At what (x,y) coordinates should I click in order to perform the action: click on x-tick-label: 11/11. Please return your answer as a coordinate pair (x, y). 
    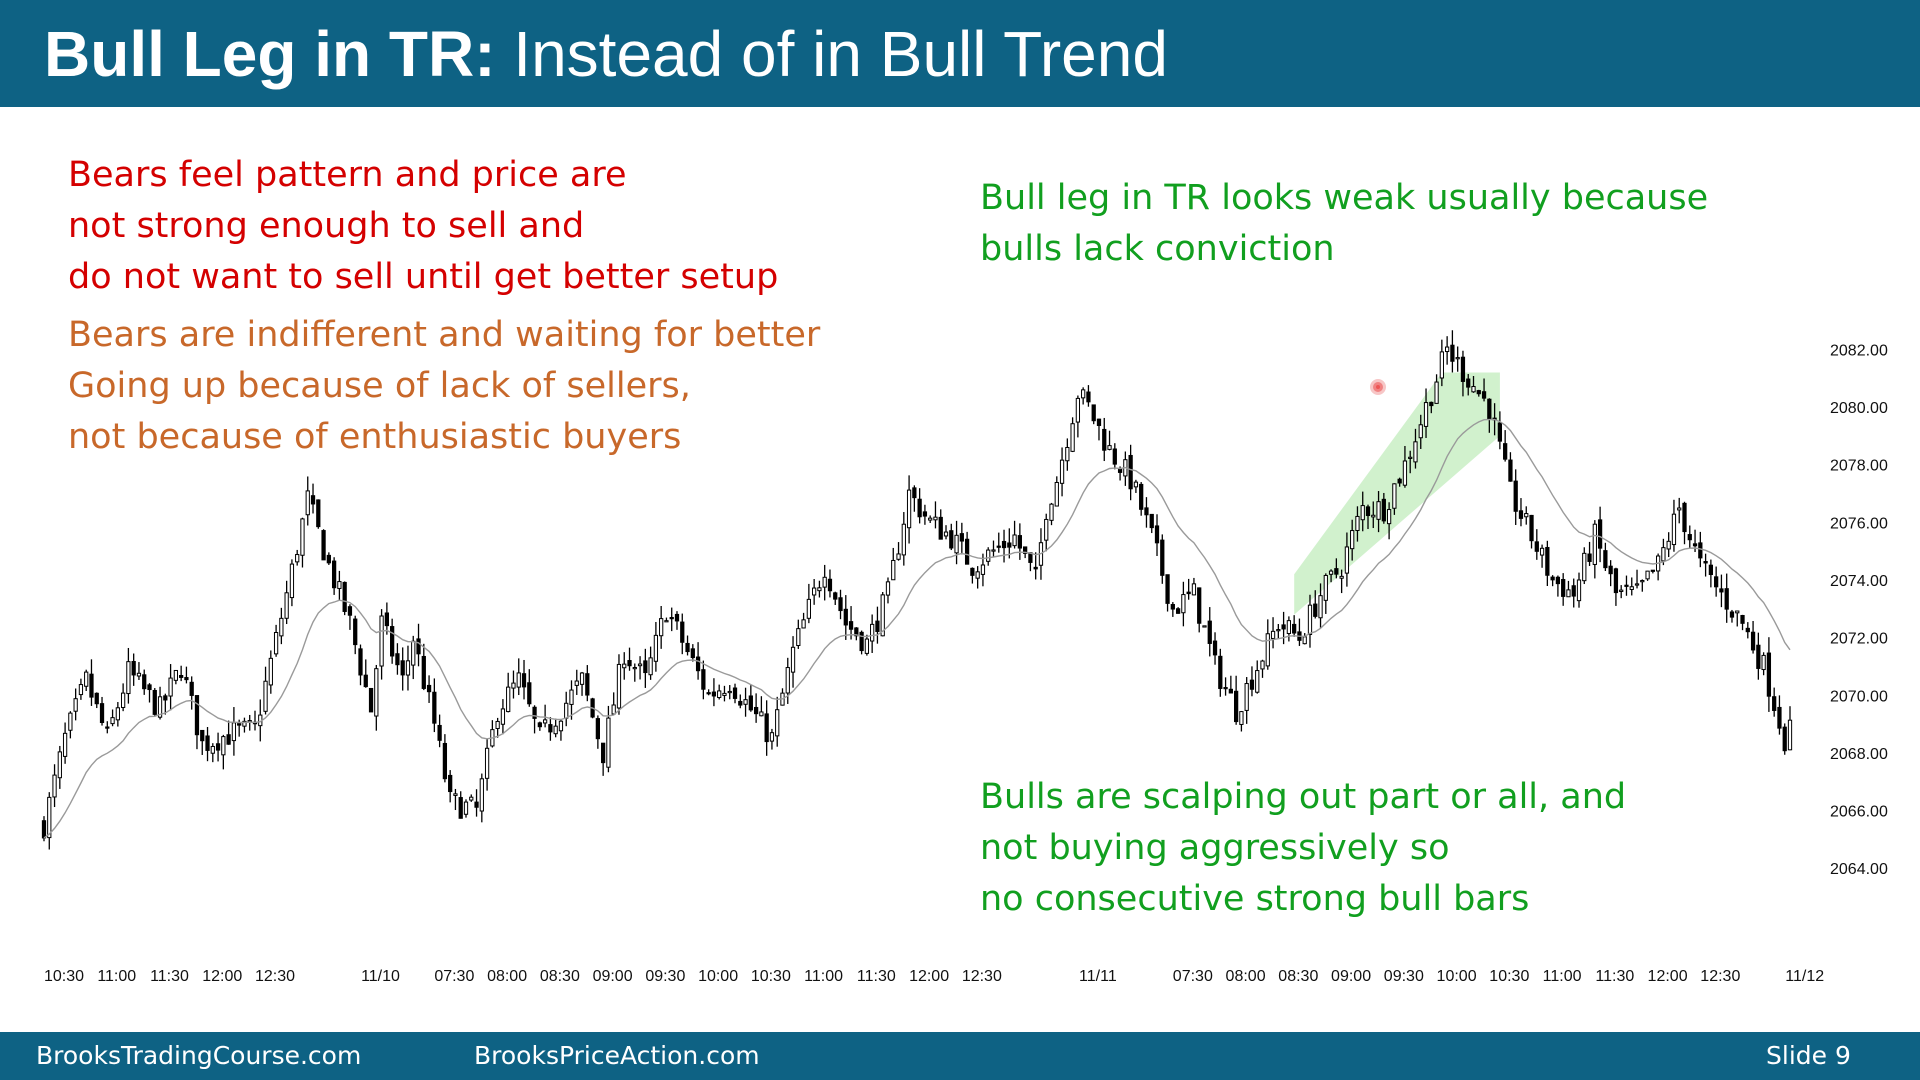
    Looking at the image, I should click on (1098, 976).